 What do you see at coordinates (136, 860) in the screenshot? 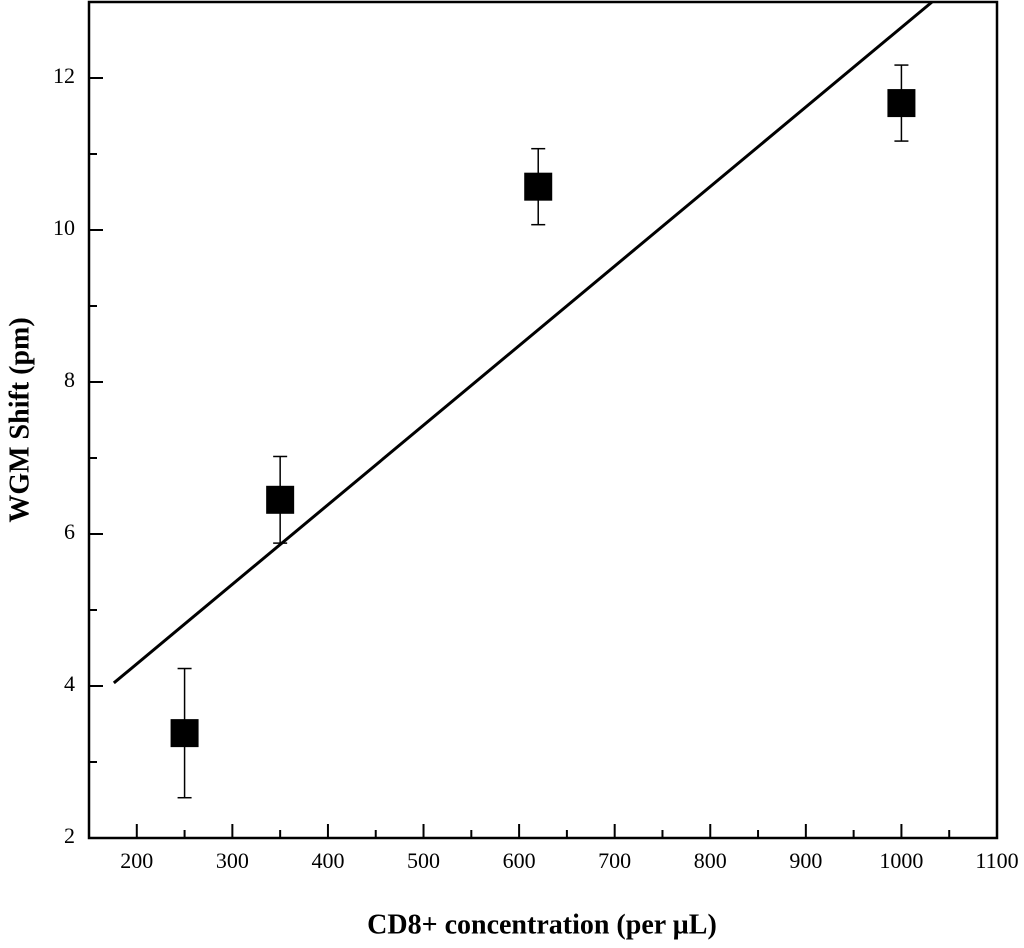
I see `x-tick-label: 200` at bounding box center [136, 860].